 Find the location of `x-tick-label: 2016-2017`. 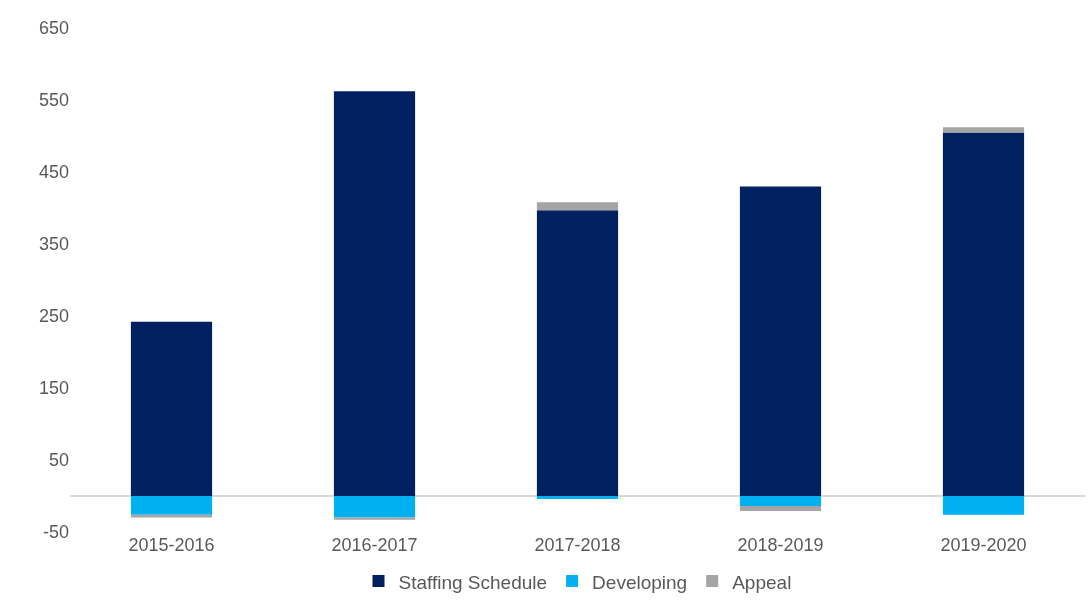

x-tick-label: 2016-2017 is located at coordinates (374, 545).